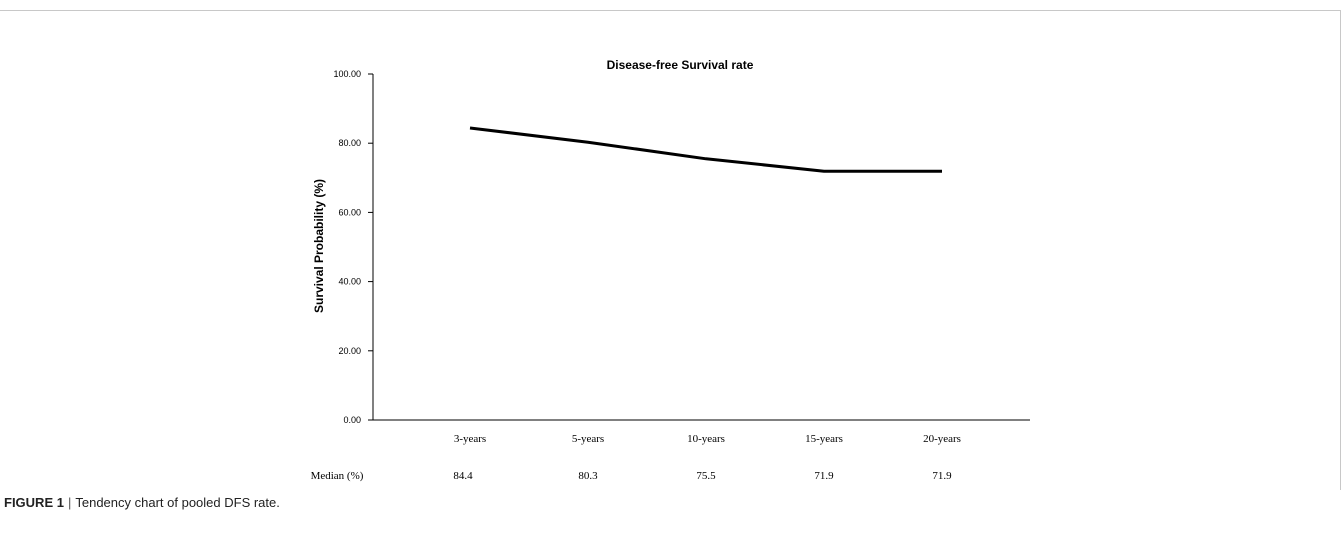  I want to click on y-tick-label: 20.00, so click(349, 351).